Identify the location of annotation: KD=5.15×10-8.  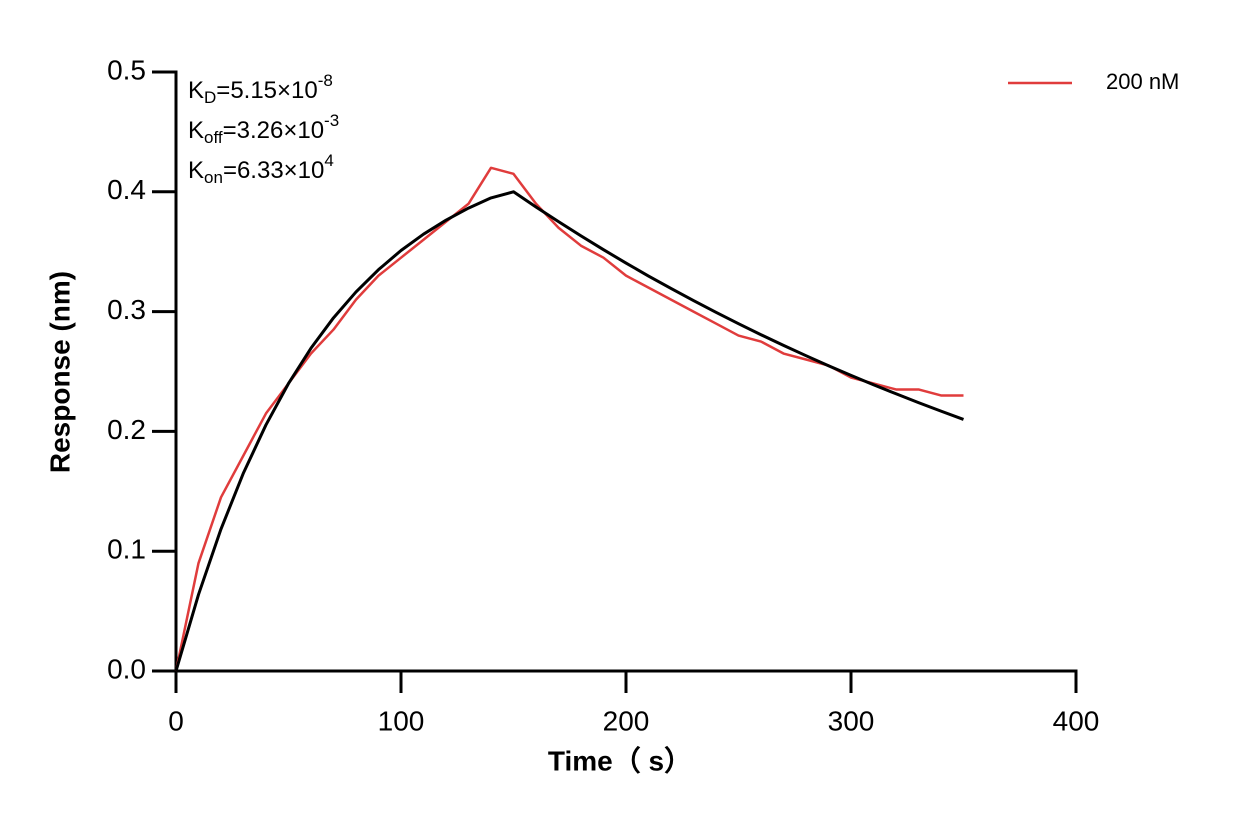
(260, 89).